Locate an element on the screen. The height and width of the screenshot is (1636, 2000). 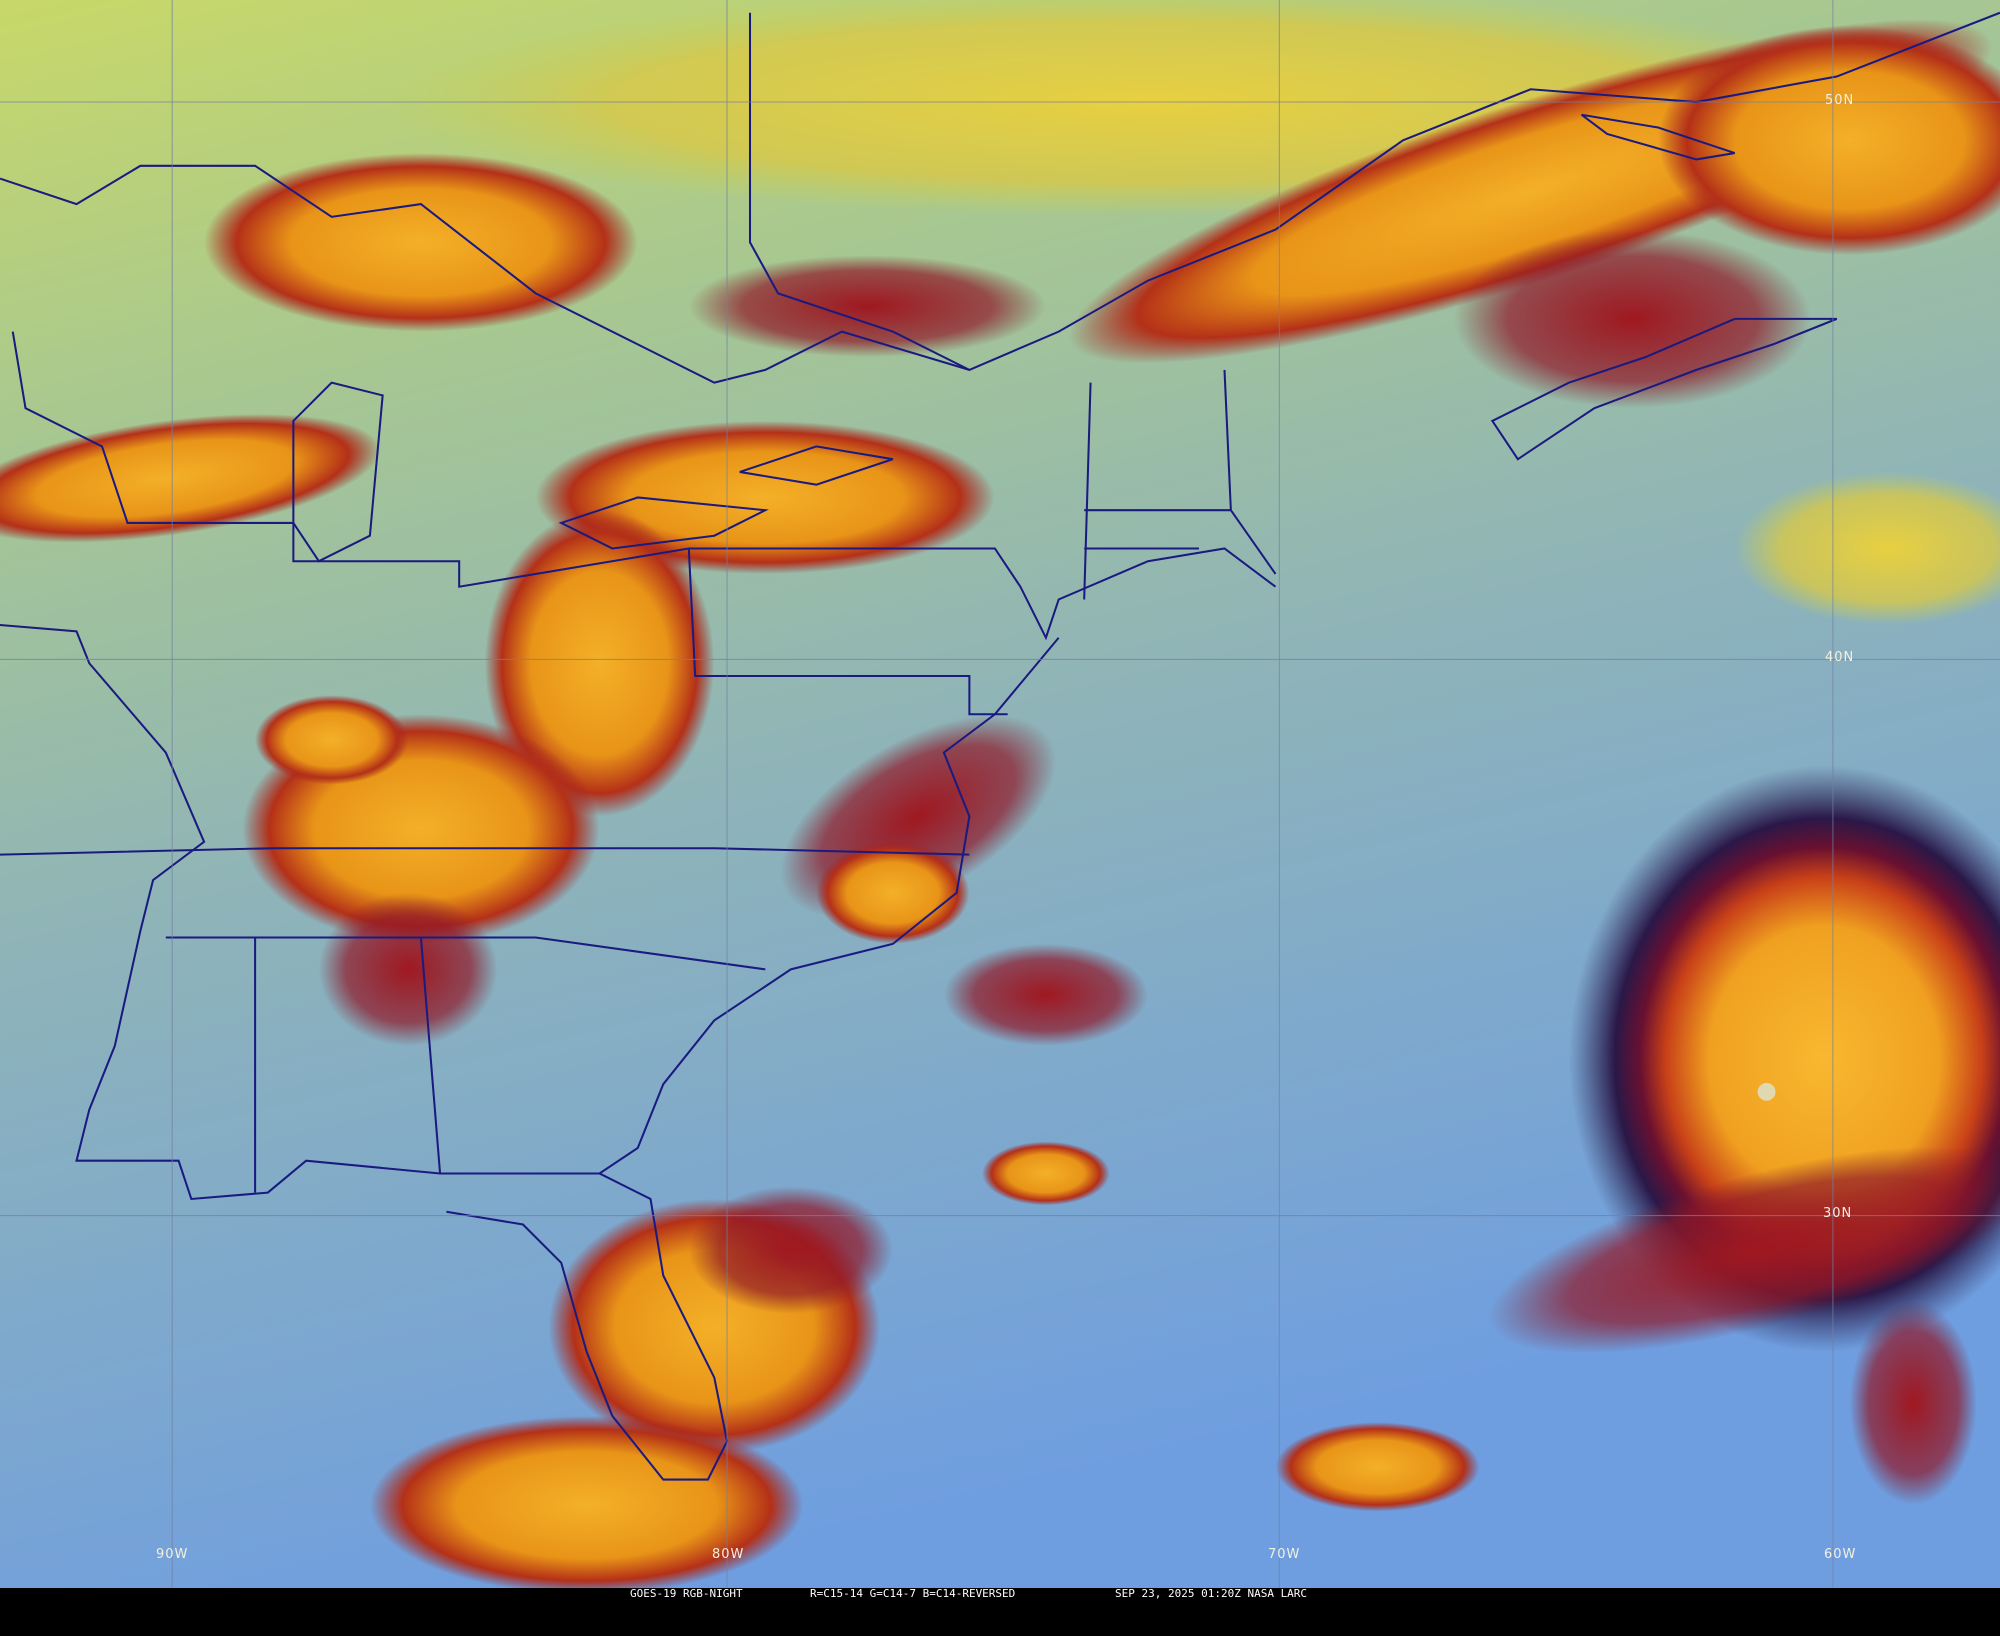
lon-label-80w: 80W is located at coordinates (728, 1554).